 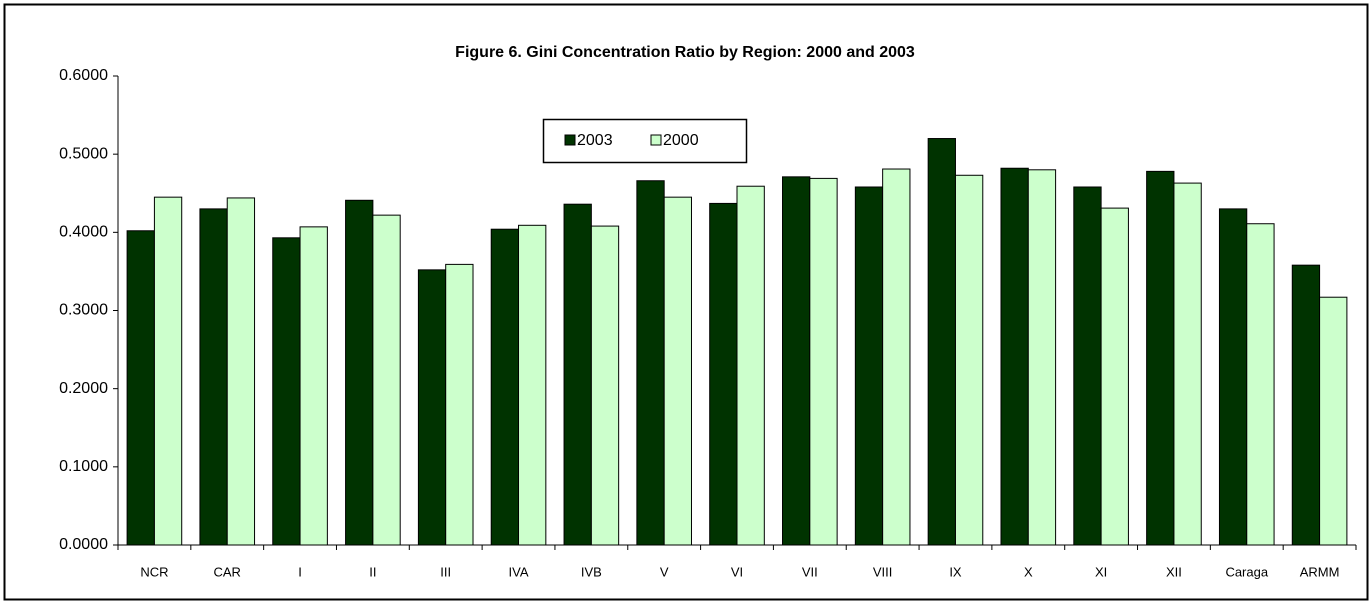 What do you see at coordinates (810, 571) in the screenshot?
I see `x-tick-label: VII` at bounding box center [810, 571].